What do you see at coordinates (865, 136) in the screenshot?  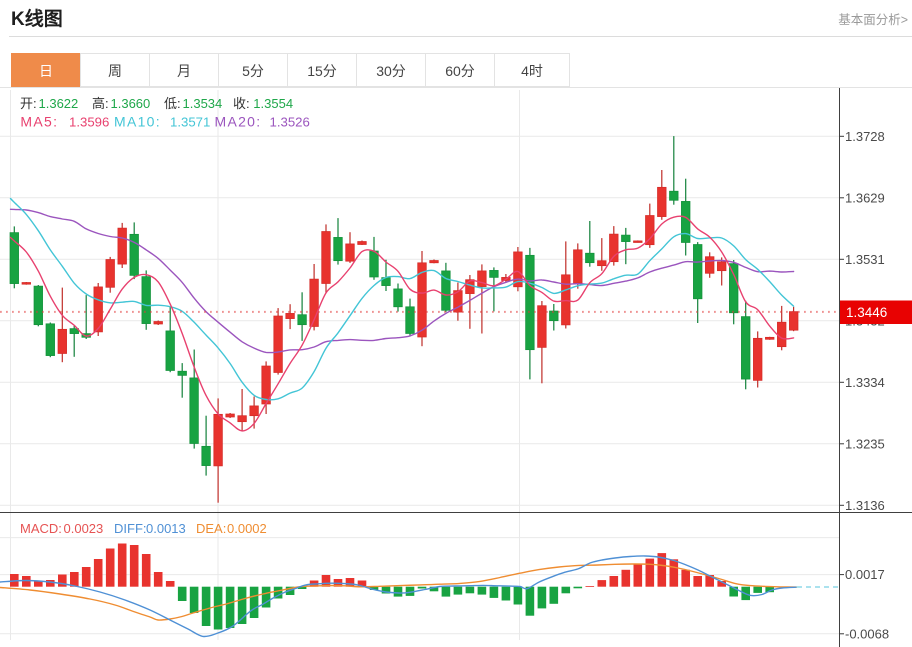 I see `svg-text: 1.3728` at bounding box center [865, 136].